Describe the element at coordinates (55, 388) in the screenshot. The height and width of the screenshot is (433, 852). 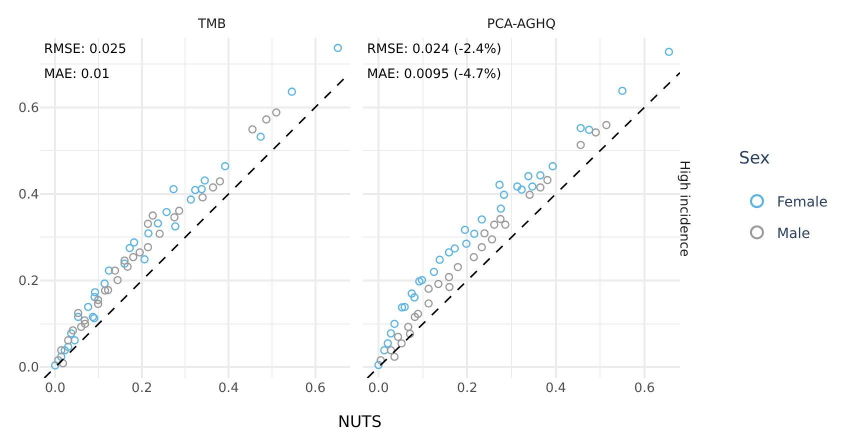
I see `x-tick-label: 0.0` at that location.